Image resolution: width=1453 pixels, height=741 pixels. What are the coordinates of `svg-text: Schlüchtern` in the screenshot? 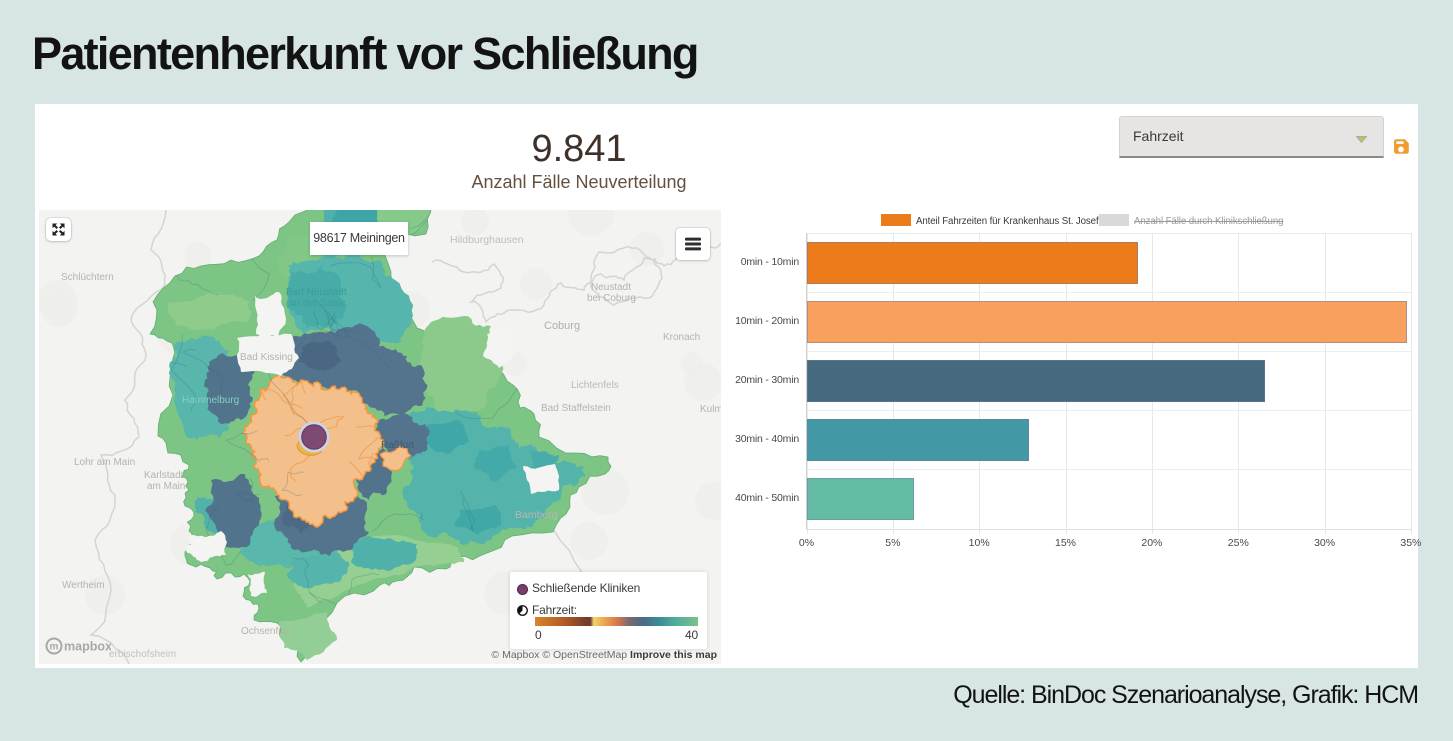 It's located at (87, 277).